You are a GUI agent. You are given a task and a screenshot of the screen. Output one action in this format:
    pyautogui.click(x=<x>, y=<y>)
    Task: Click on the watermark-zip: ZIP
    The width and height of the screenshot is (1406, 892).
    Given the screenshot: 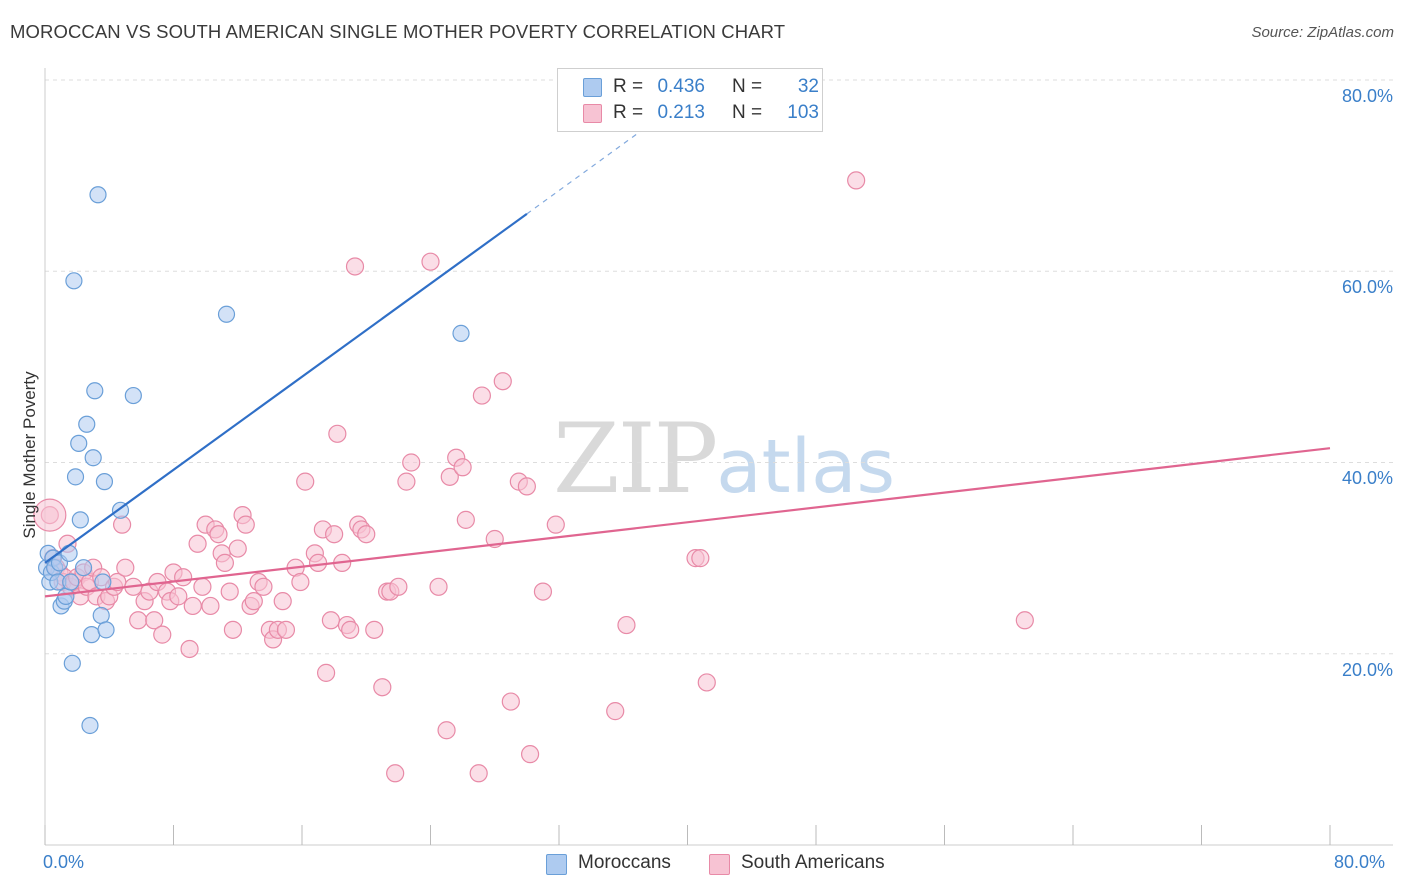 What is the action you would take?
    pyautogui.click(x=635, y=459)
    